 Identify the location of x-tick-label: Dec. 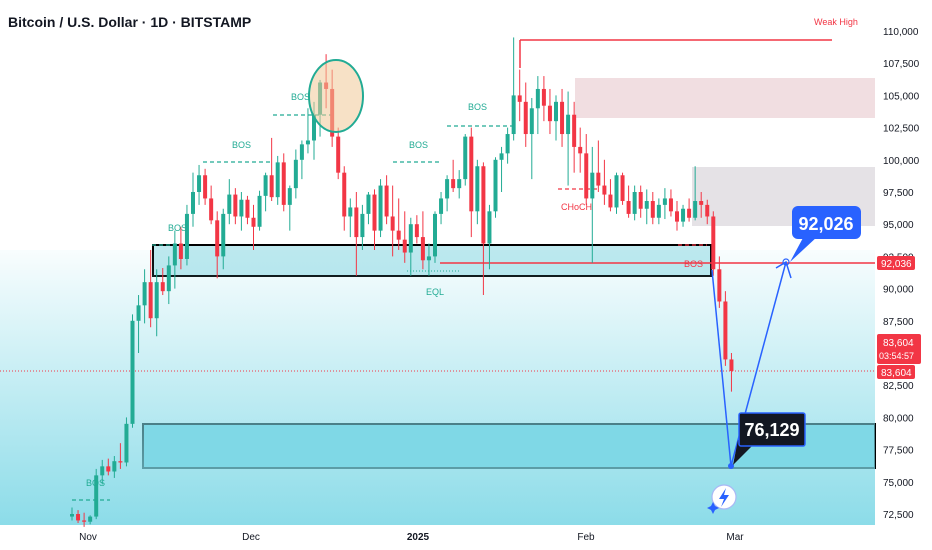
(251, 537).